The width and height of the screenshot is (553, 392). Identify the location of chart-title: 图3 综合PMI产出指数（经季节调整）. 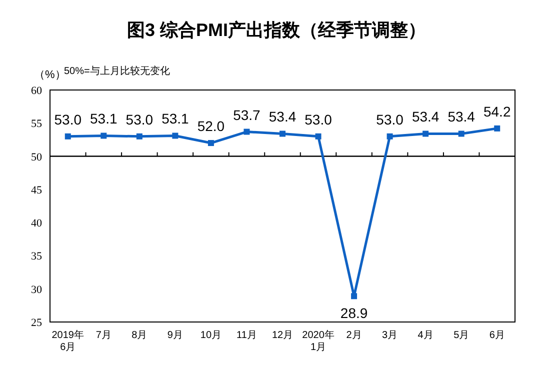
(276, 30).